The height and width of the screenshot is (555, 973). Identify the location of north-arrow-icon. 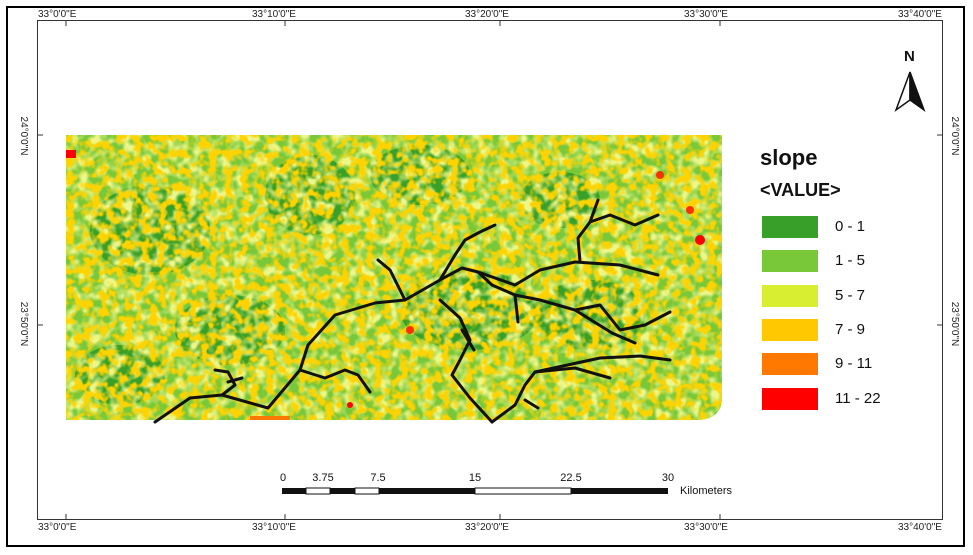
(910, 92).